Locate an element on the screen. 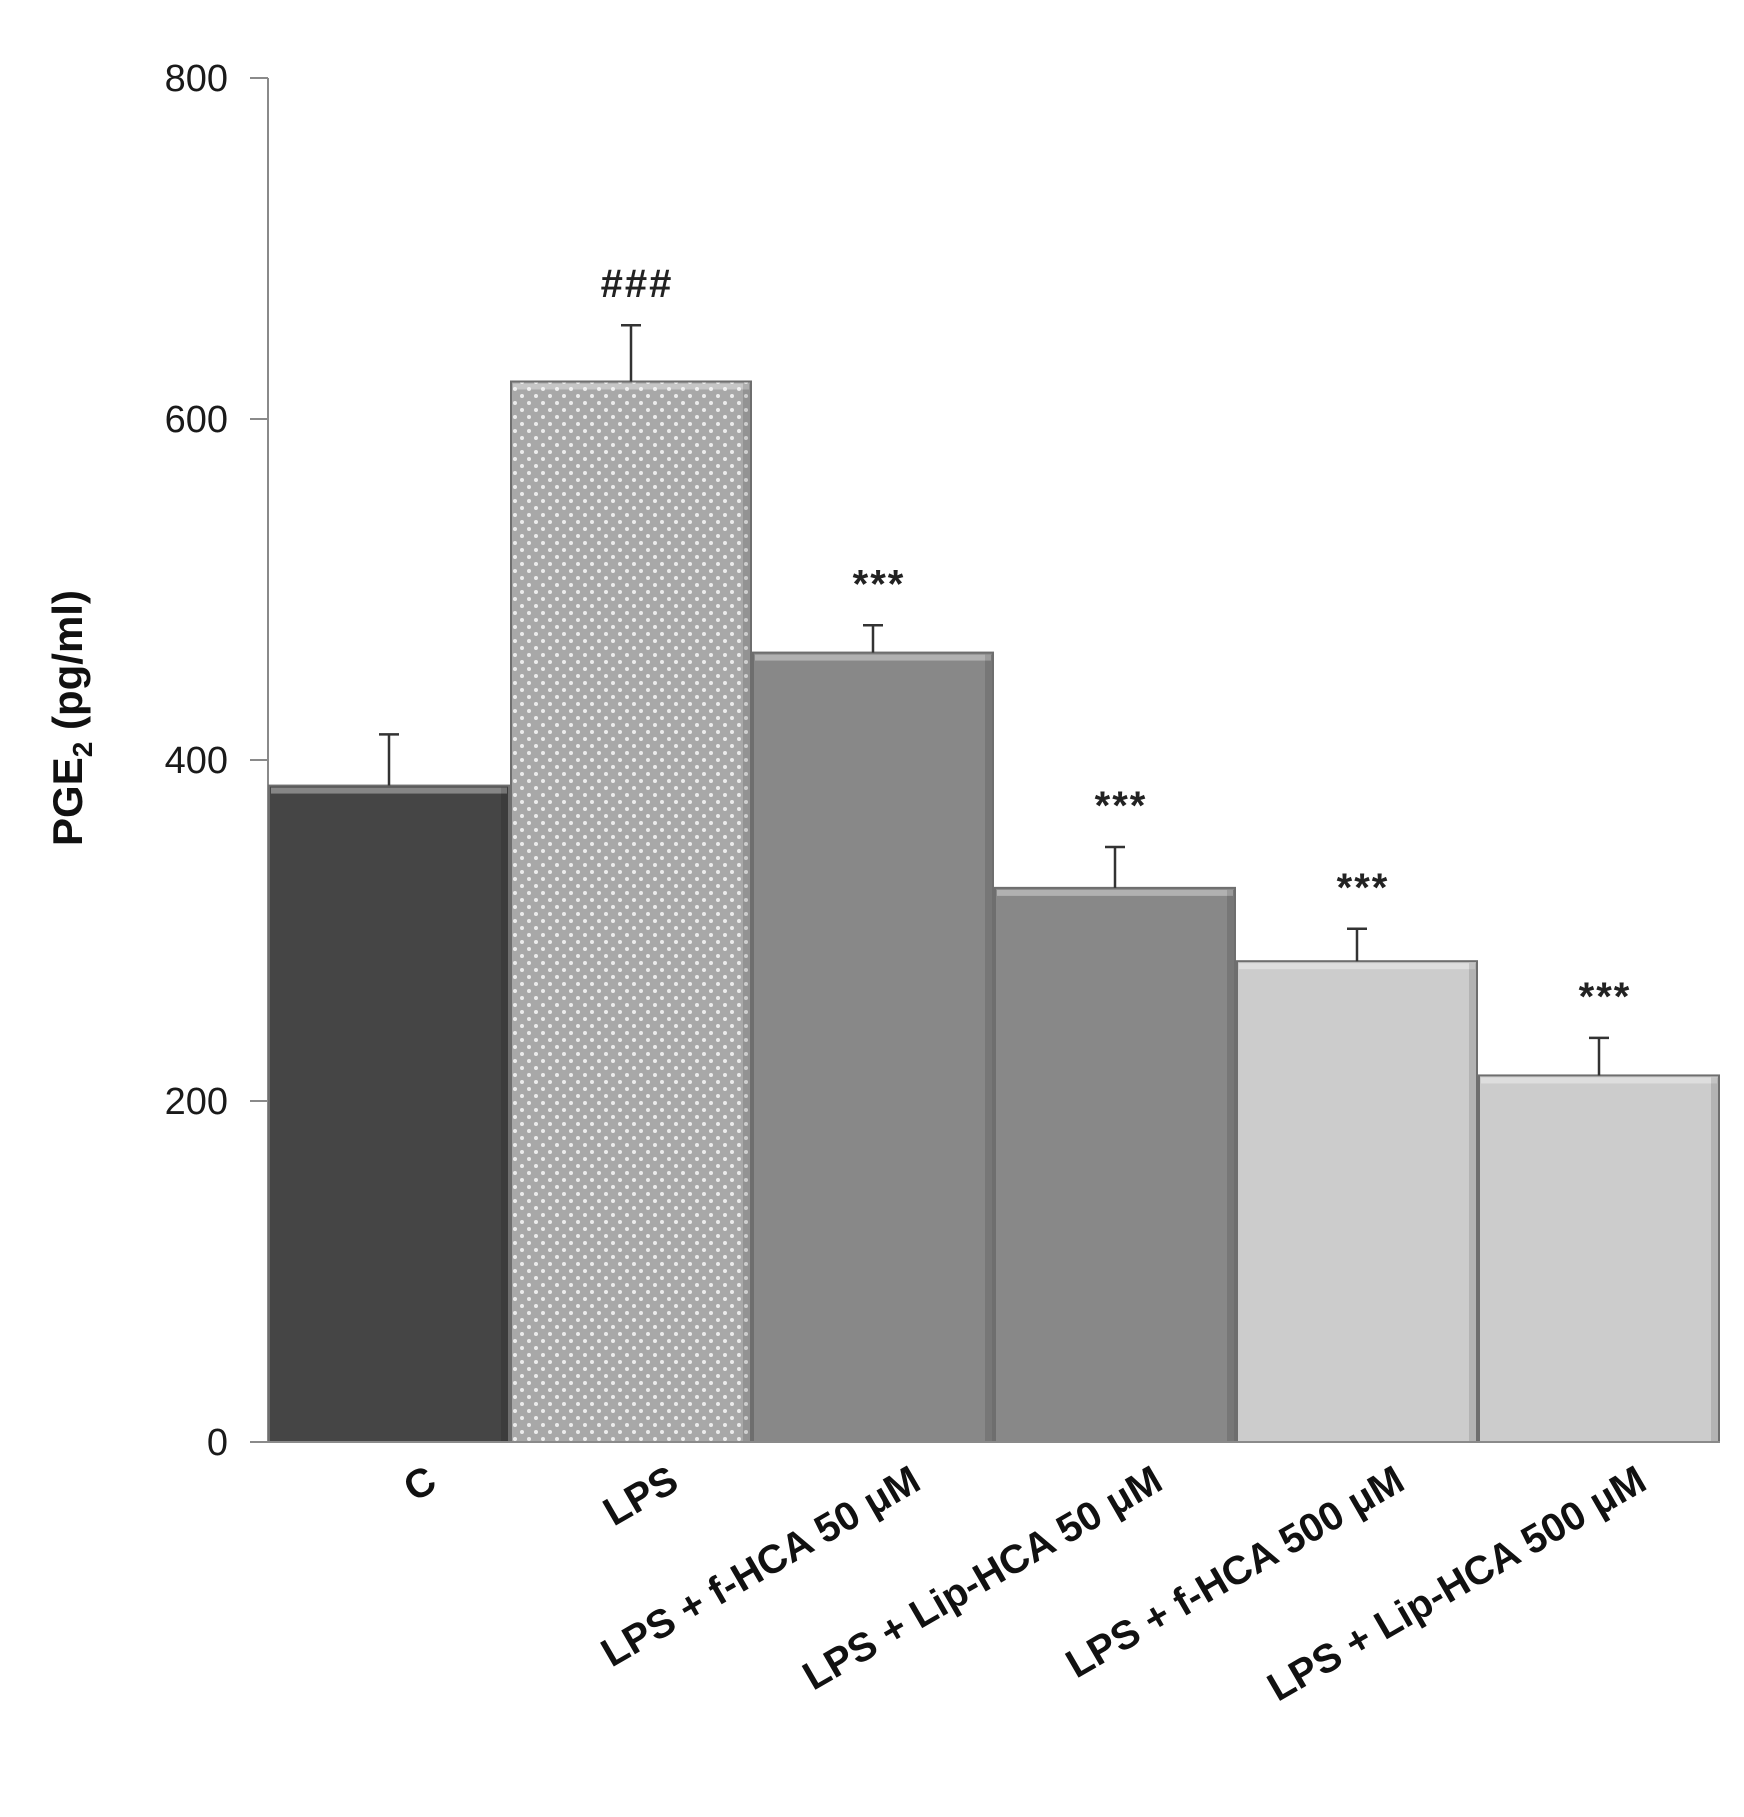 The height and width of the screenshot is (1817, 1744). y-axis-label-main: PGE is located at coordinates (67, 801).